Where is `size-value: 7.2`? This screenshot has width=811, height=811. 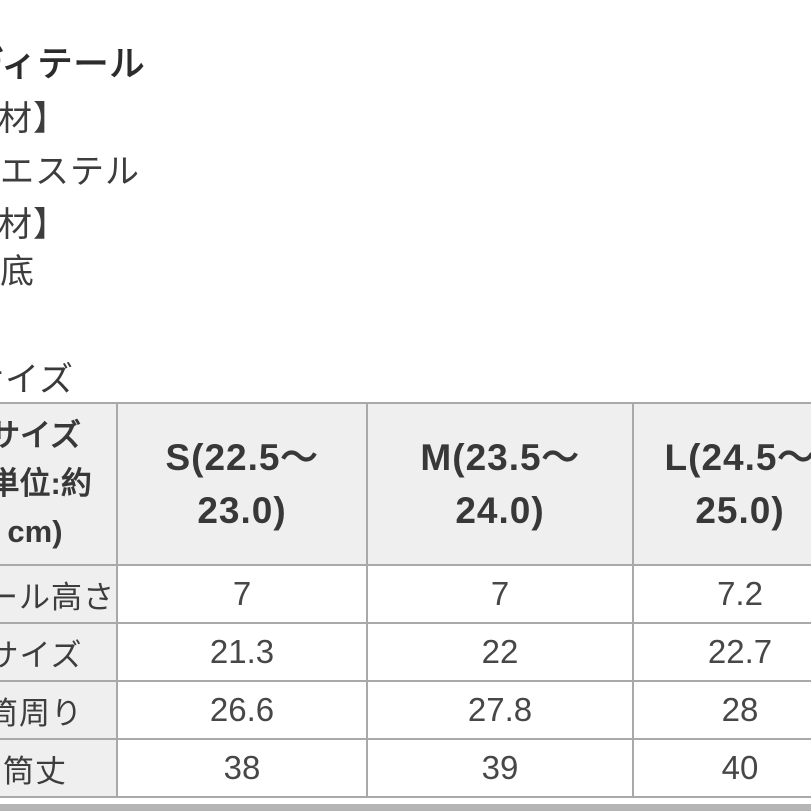 size-value: 7.2 is located at coordinates (721, 594).